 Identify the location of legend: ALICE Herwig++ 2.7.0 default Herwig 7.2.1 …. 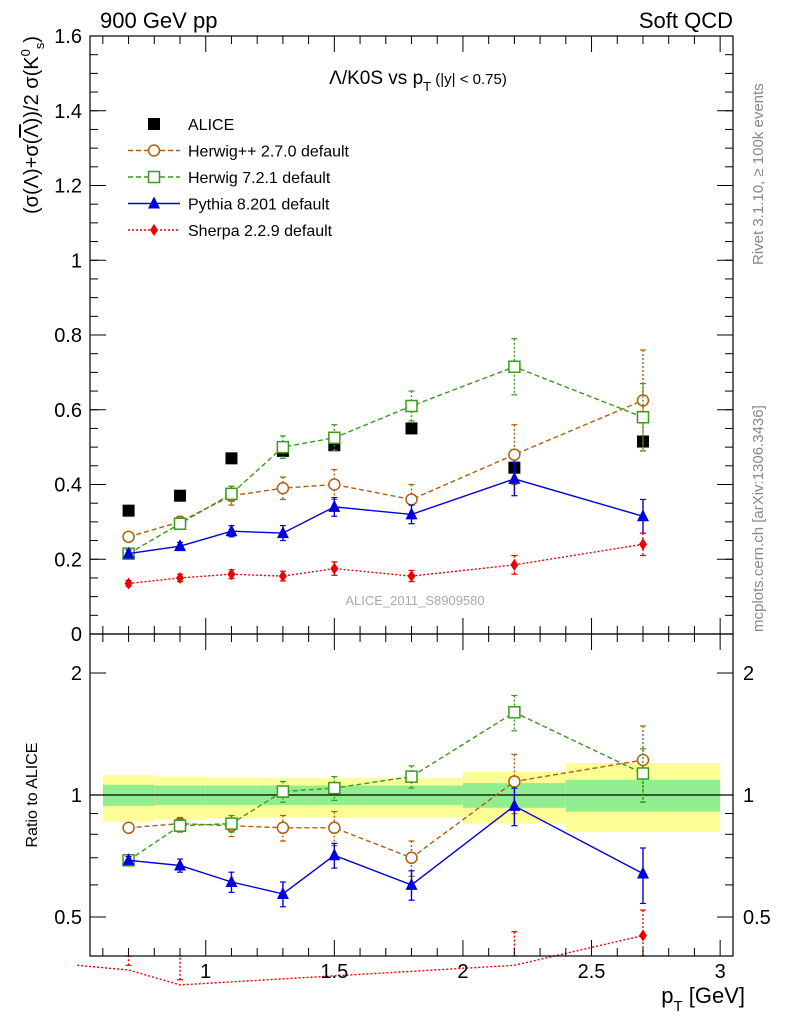
(239, 178).